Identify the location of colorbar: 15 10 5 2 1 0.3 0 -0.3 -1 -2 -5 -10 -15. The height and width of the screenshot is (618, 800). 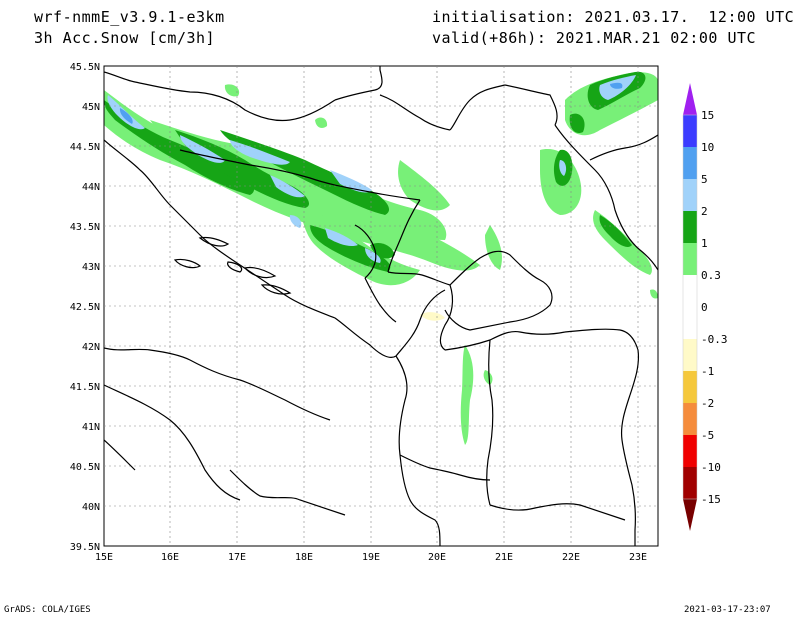
(705, 307).